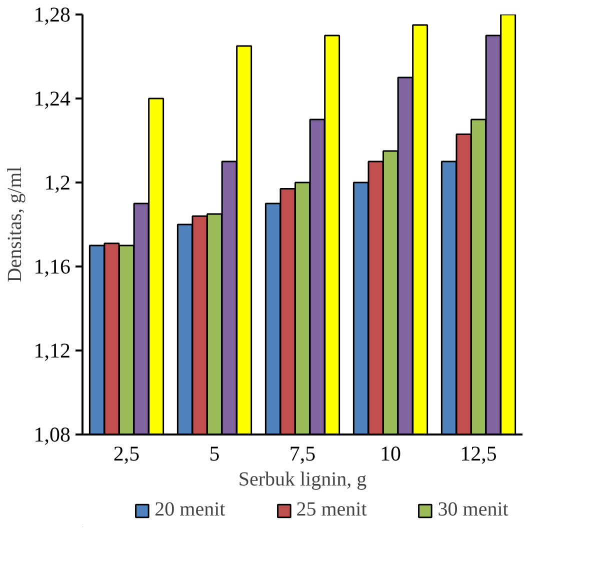  Describe the element at coordinates (190, 510) in the screenshot. I see `legend-label: 20 menit` at that location.